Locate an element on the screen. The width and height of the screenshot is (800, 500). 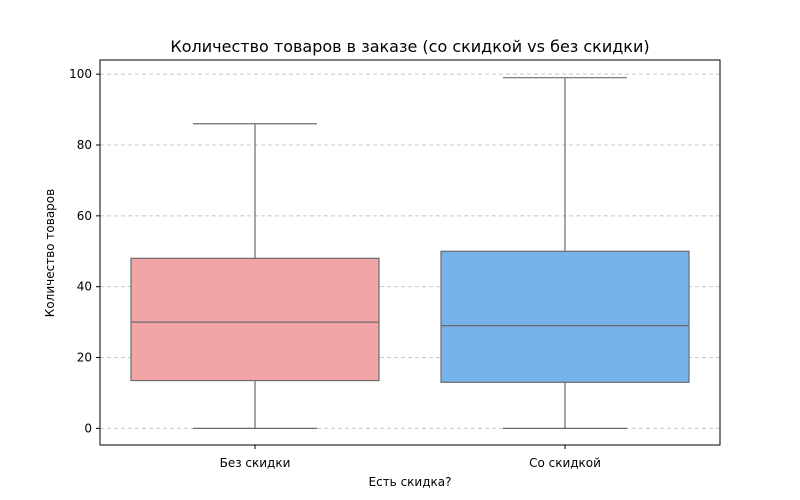
y-tick-label: 0 is located at coordinates (88, 428).